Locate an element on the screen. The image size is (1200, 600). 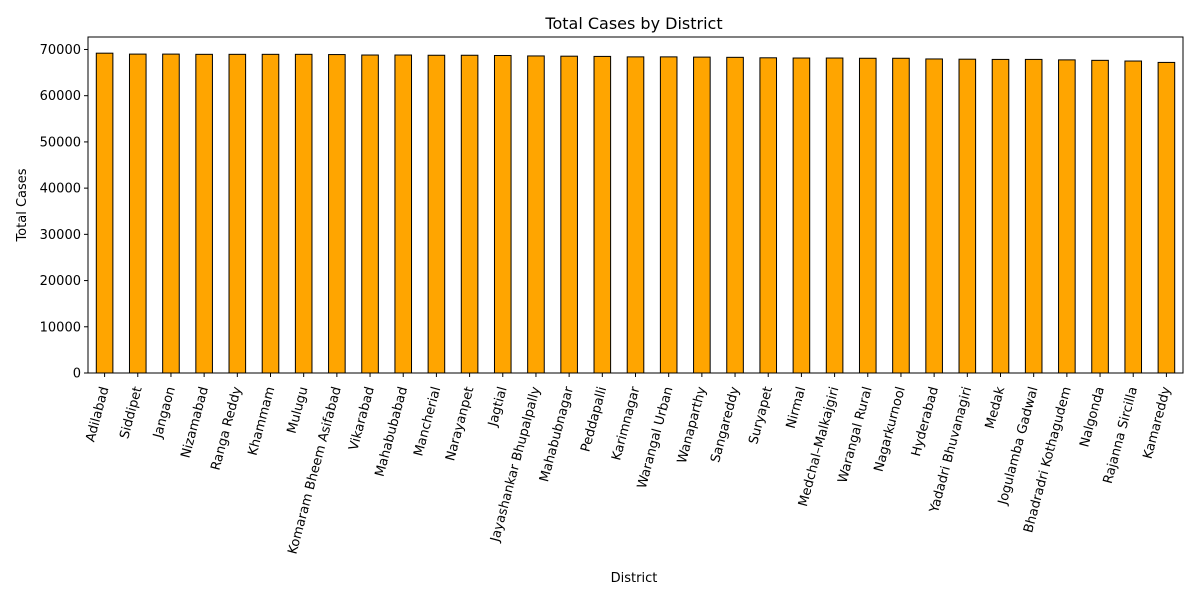
x-tick-label: Mancherial is located at coordinates (427, 421).